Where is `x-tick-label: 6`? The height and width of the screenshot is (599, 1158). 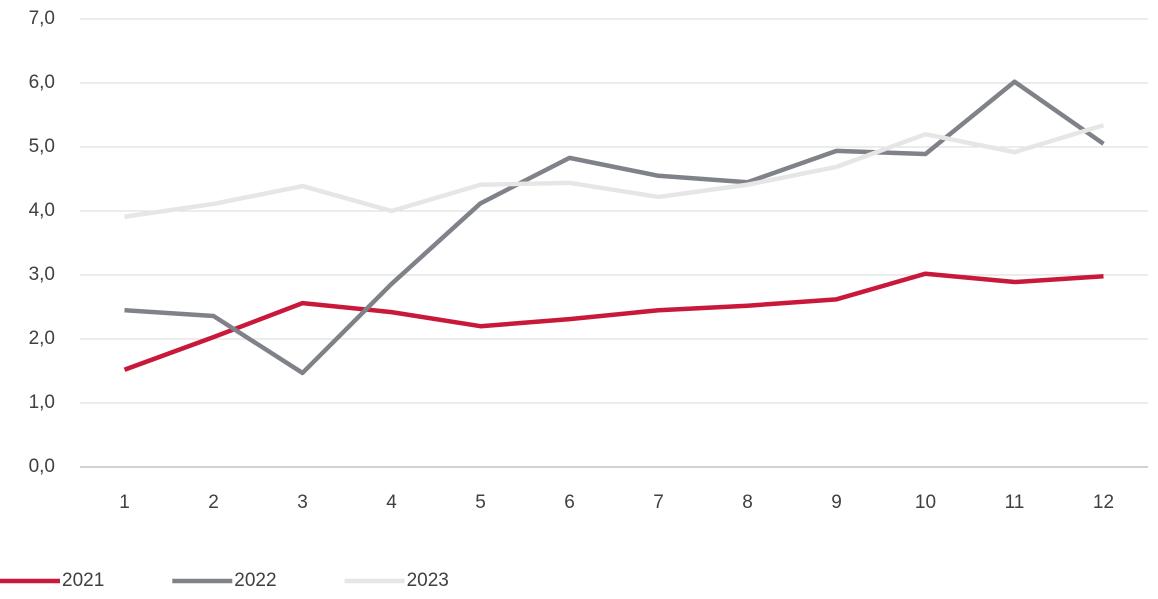
x-tick-label: 6 is located at coordinates (569, 502).